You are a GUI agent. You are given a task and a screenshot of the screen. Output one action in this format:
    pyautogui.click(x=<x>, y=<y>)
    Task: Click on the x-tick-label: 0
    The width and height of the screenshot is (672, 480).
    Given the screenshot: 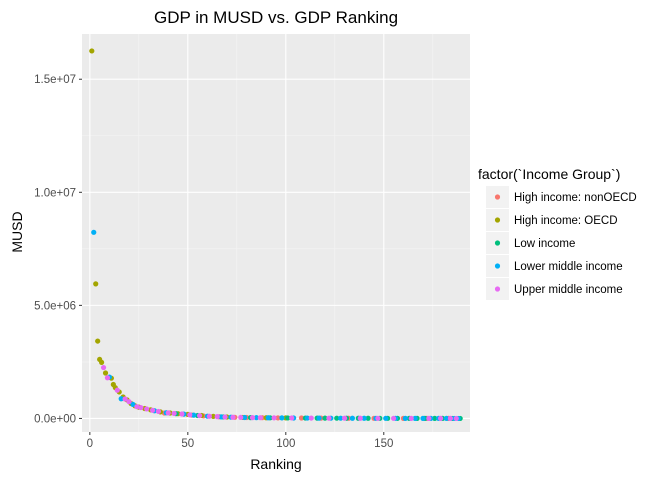 What is the action you would take?
    pyautogui.click(x=90, y=444)
    